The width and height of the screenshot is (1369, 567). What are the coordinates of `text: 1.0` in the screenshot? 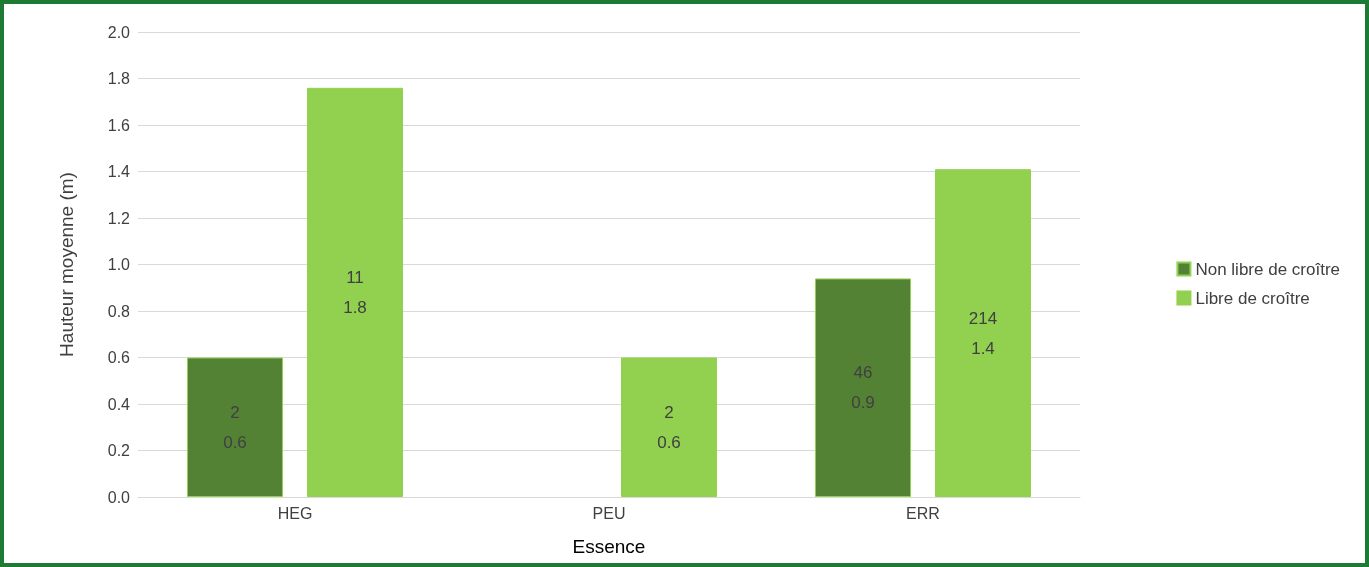 It's located at (118, 264).